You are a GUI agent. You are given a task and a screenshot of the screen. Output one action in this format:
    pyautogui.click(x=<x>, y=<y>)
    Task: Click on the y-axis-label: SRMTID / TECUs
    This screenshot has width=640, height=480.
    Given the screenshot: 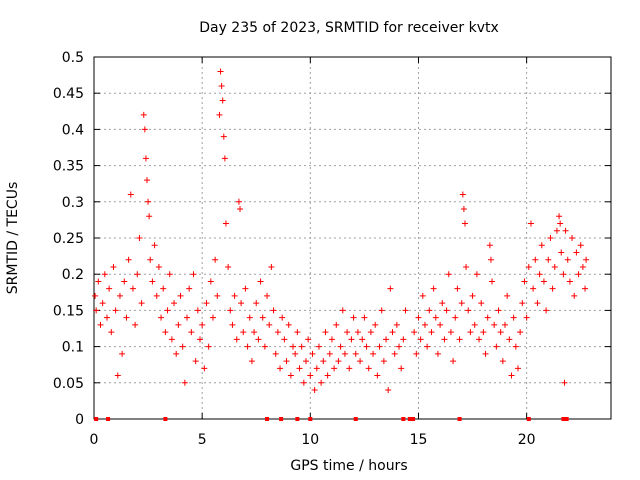 What is the action you would take?
    pyautogui.click(x=13, y=238)
    